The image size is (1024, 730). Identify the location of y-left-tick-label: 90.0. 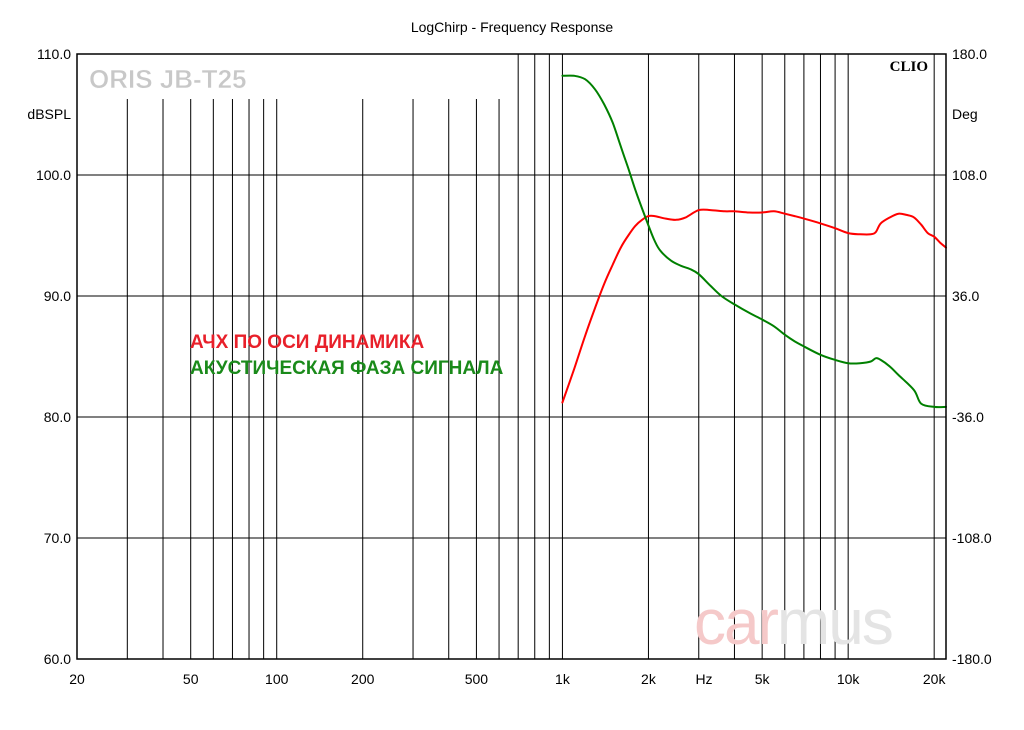
(57, 296).